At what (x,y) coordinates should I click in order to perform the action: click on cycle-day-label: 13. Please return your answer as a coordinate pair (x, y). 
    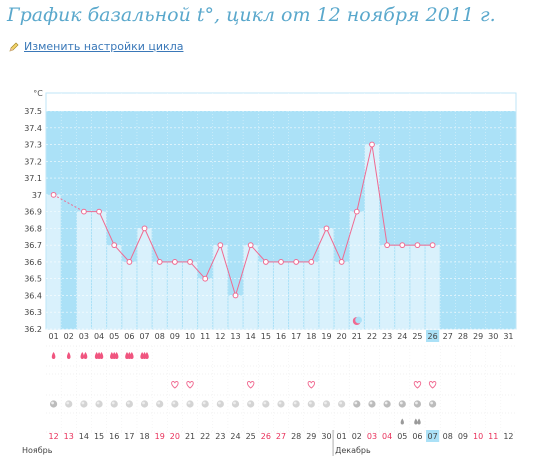
    Looking at the image, I should click on (235, 336).